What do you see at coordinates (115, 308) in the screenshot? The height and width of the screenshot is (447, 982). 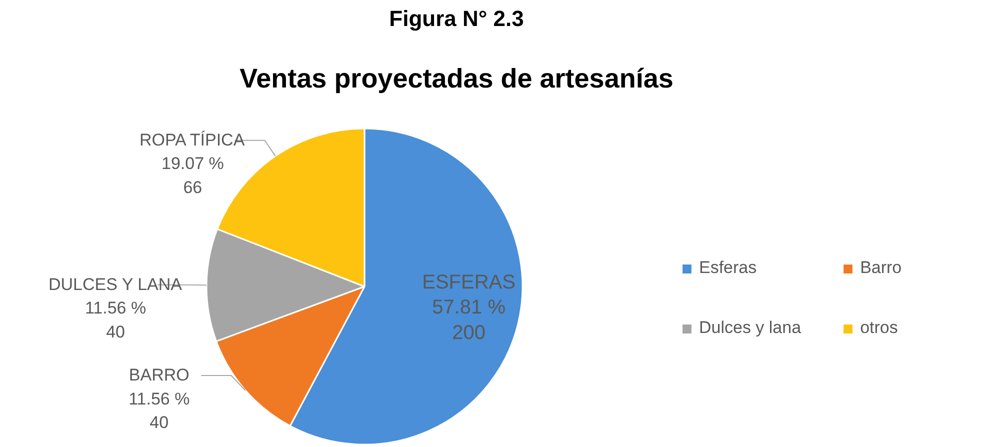 I see `data-label: DULCES Y LANA 11.56 % 40` at bounding box center [115, 308].